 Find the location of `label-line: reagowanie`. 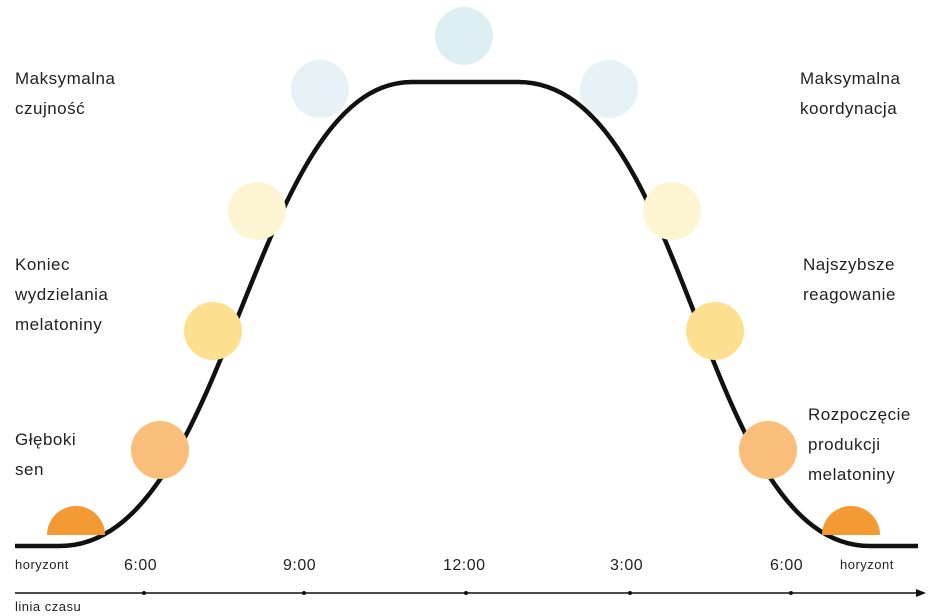

label-line: reagowanie is located at coordinates (849, 295).